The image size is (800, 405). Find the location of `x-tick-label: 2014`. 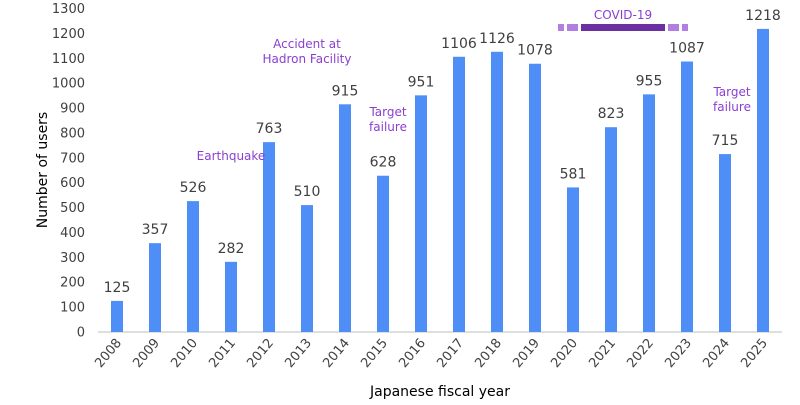

x-tick-label: 2014 is located at coordinates (336, 353).